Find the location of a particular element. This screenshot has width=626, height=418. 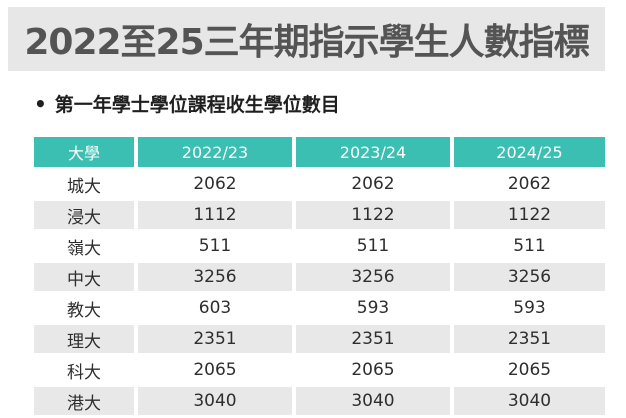

university-cell: 嶺大 is located at coordinates (84, 246).